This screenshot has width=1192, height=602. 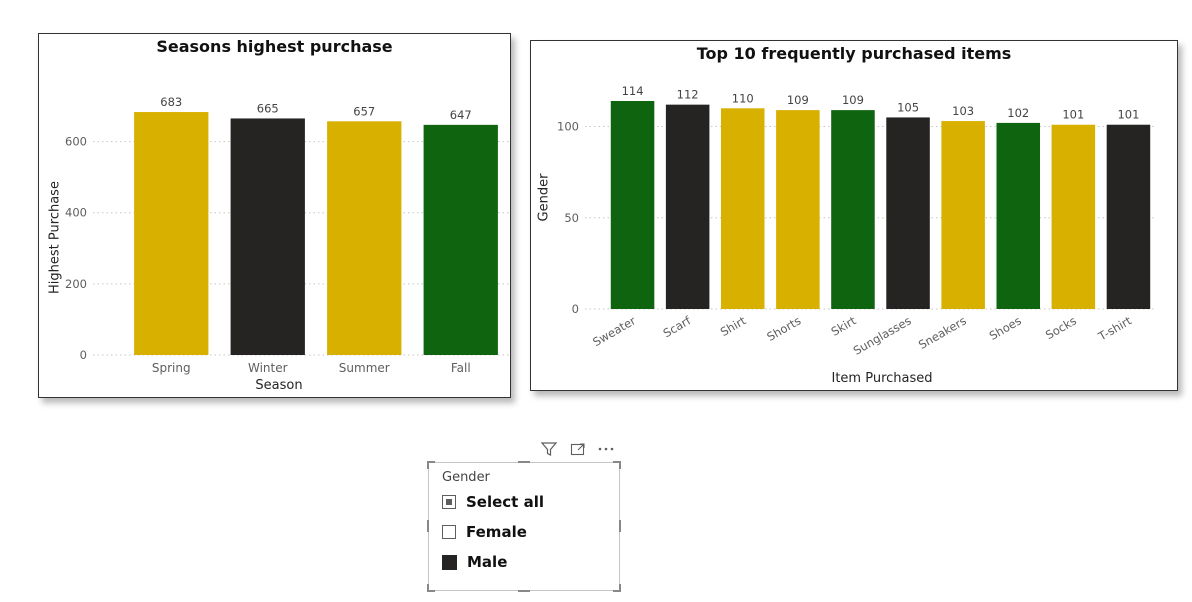 What do you see at coordinates (908, 107) in the screenshot?
I see `data-label: 105` at bounding box center [908, 107].